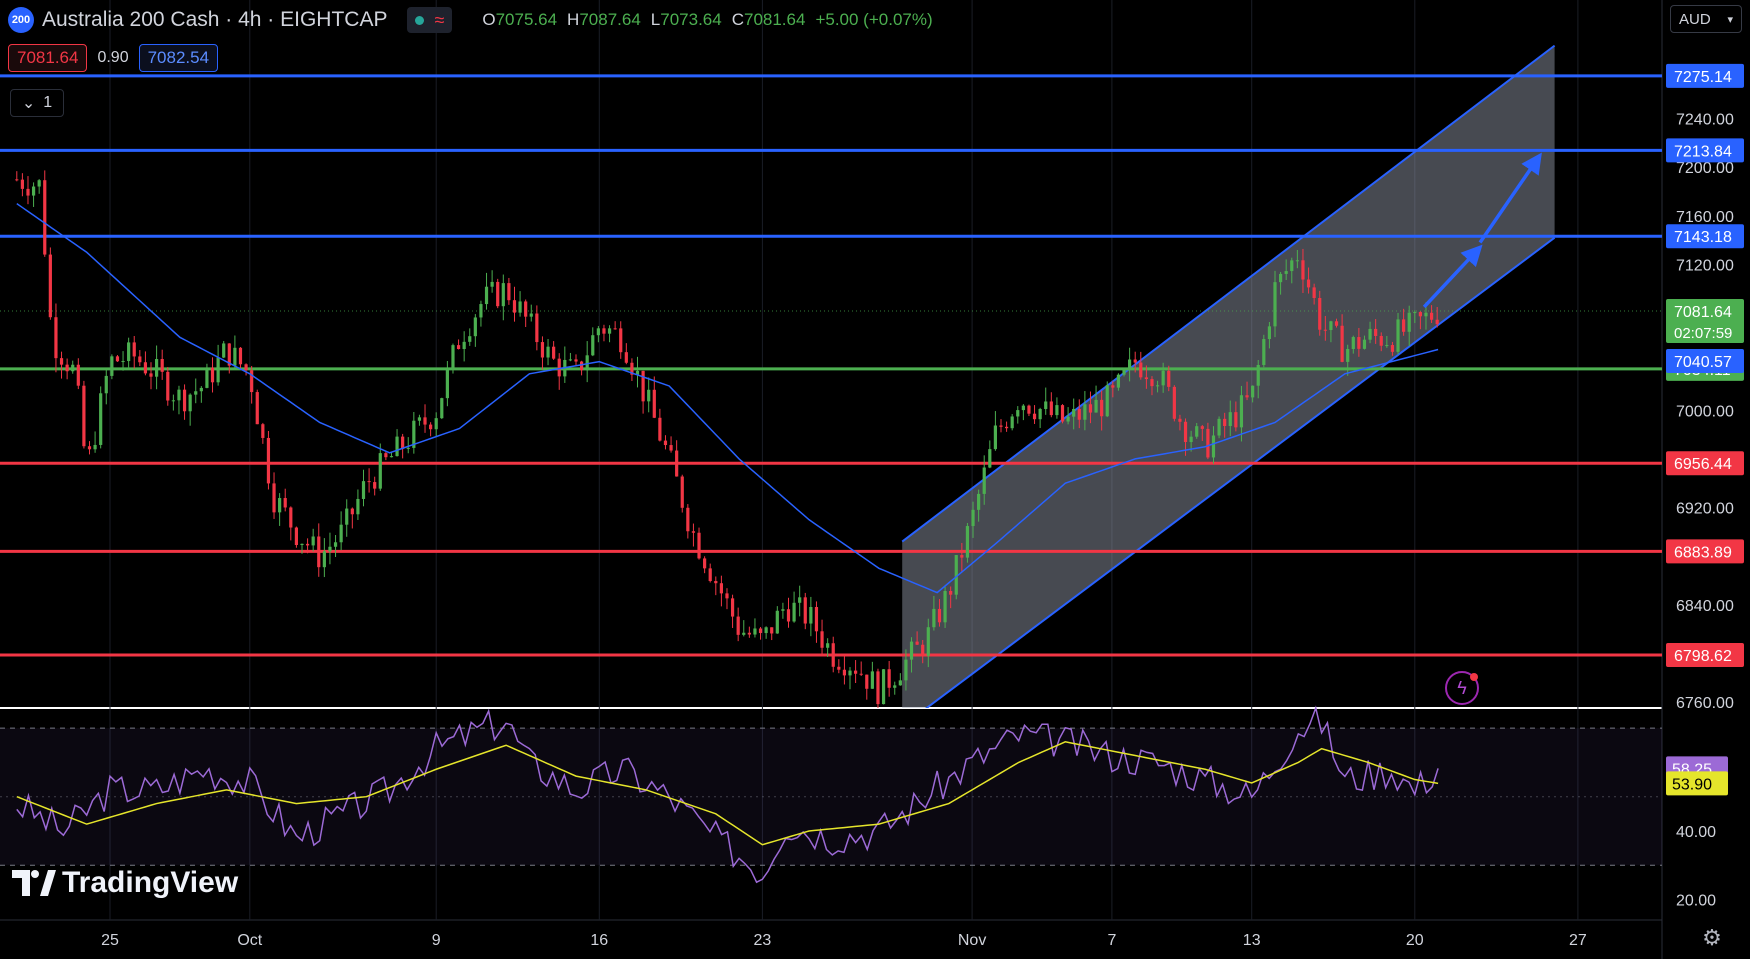 This screenshot has height=959, width=1750. Describe the element at coordinates (21, 20) in the screenshot. I see `symbol-badge-icon: 200` at that location.